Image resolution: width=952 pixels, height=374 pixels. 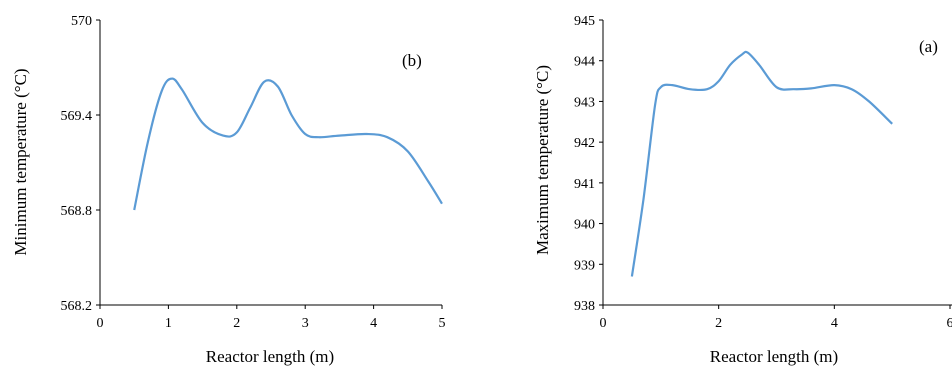 I want to click on y-tick-label: 939, so click(x=584, y=265).